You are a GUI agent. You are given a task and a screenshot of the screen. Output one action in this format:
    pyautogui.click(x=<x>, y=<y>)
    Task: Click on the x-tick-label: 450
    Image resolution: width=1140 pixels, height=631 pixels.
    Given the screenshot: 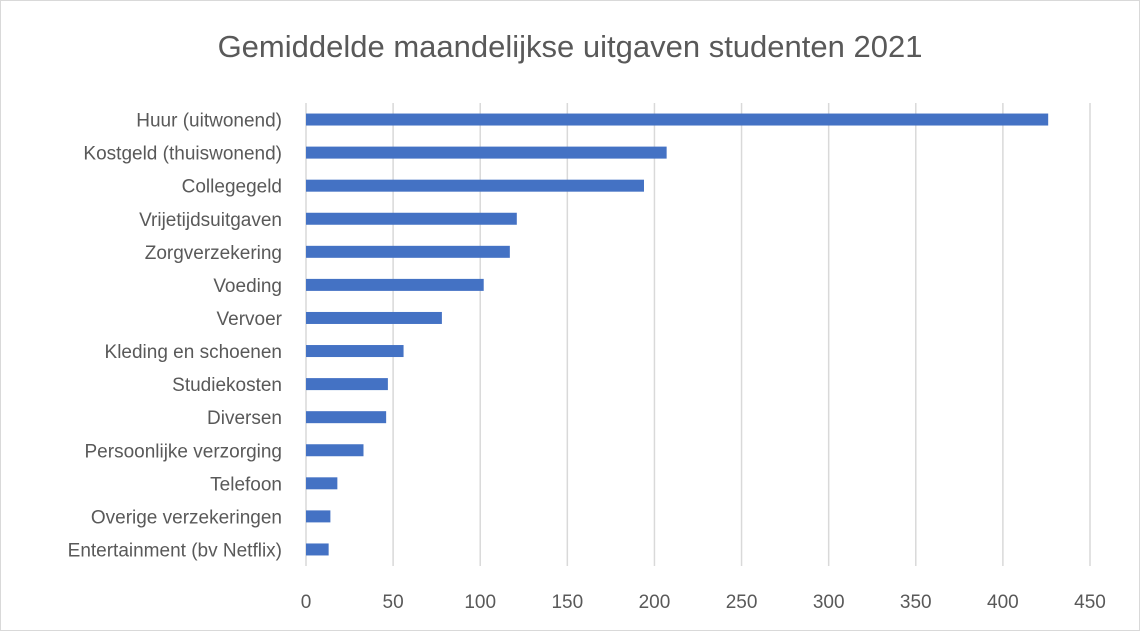 What is the action you would take?
    pyautogui.click(x=1090, y=602)
    